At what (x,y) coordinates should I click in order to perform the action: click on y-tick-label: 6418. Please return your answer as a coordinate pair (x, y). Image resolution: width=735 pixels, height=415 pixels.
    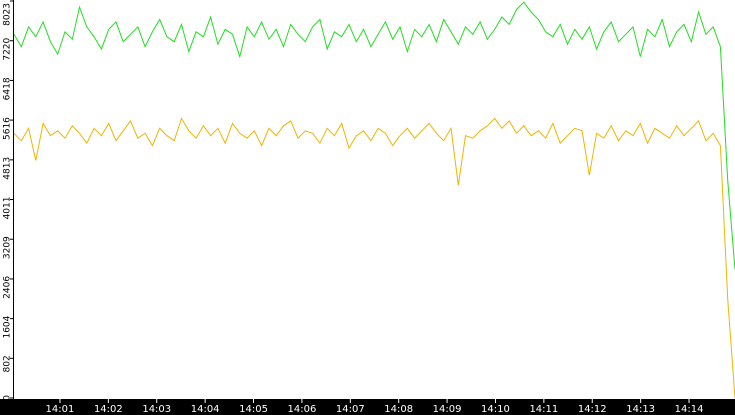
    Looking at the image, I should click on (8, 88).